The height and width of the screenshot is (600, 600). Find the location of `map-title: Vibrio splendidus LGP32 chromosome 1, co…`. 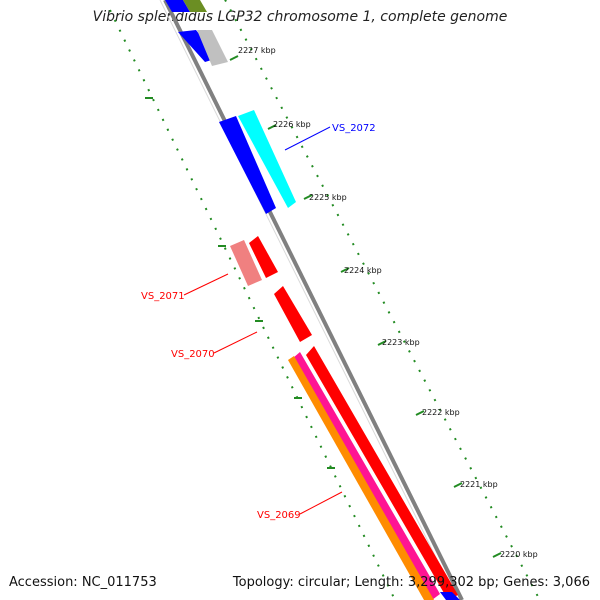

map-title: Vibrio splendidus LGP32 chromosome 1, co… is located at coordinates (300, 17).